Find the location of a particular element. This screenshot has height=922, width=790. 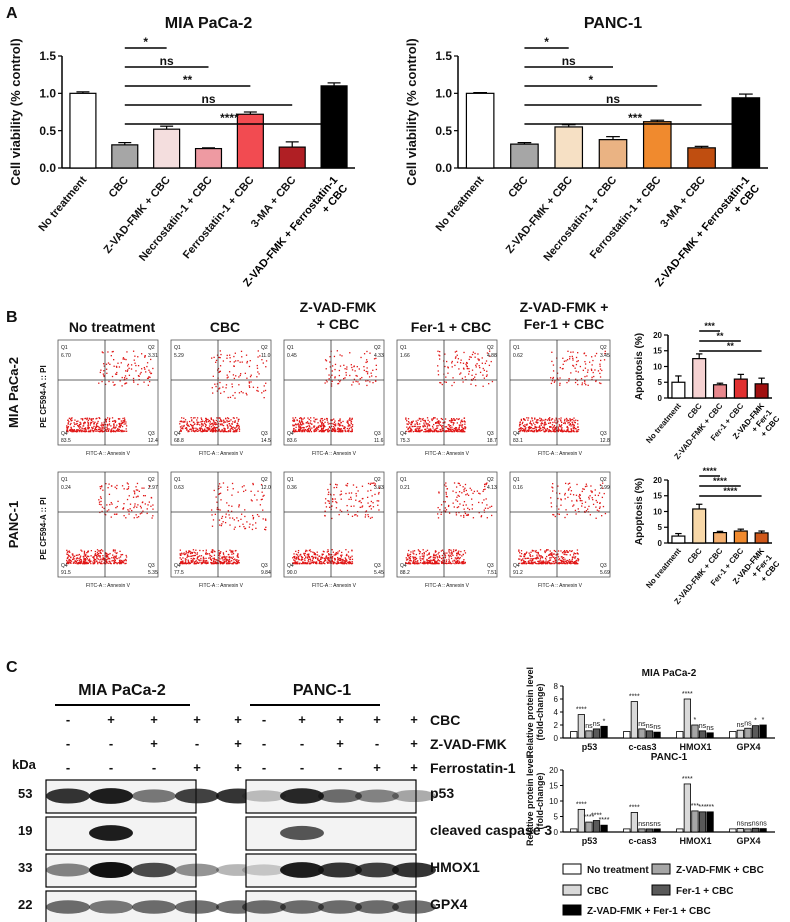

legend-label: No treatment is located at coordinates (618, 870).